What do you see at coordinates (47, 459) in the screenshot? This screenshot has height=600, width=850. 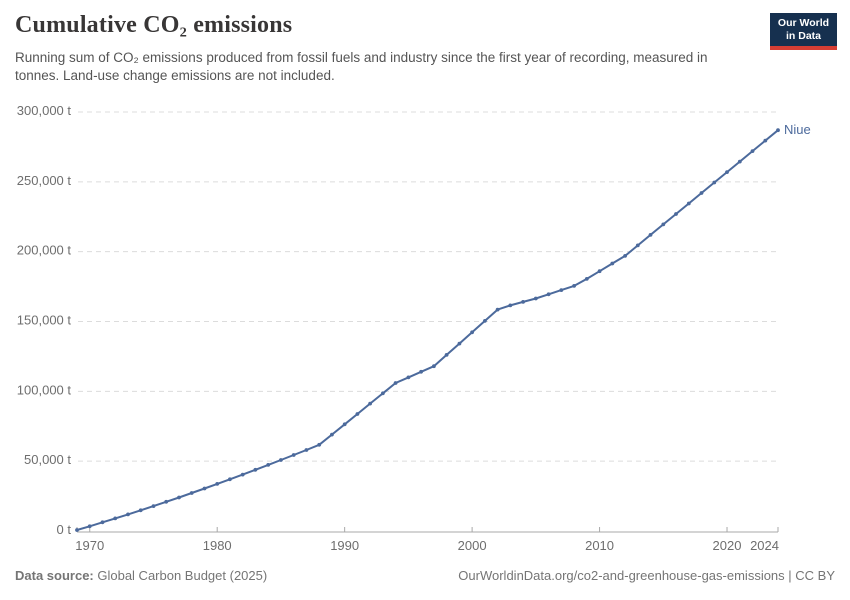 I see `y-axis-tick-label: 50,000 t` at bounding box center [47, 459].